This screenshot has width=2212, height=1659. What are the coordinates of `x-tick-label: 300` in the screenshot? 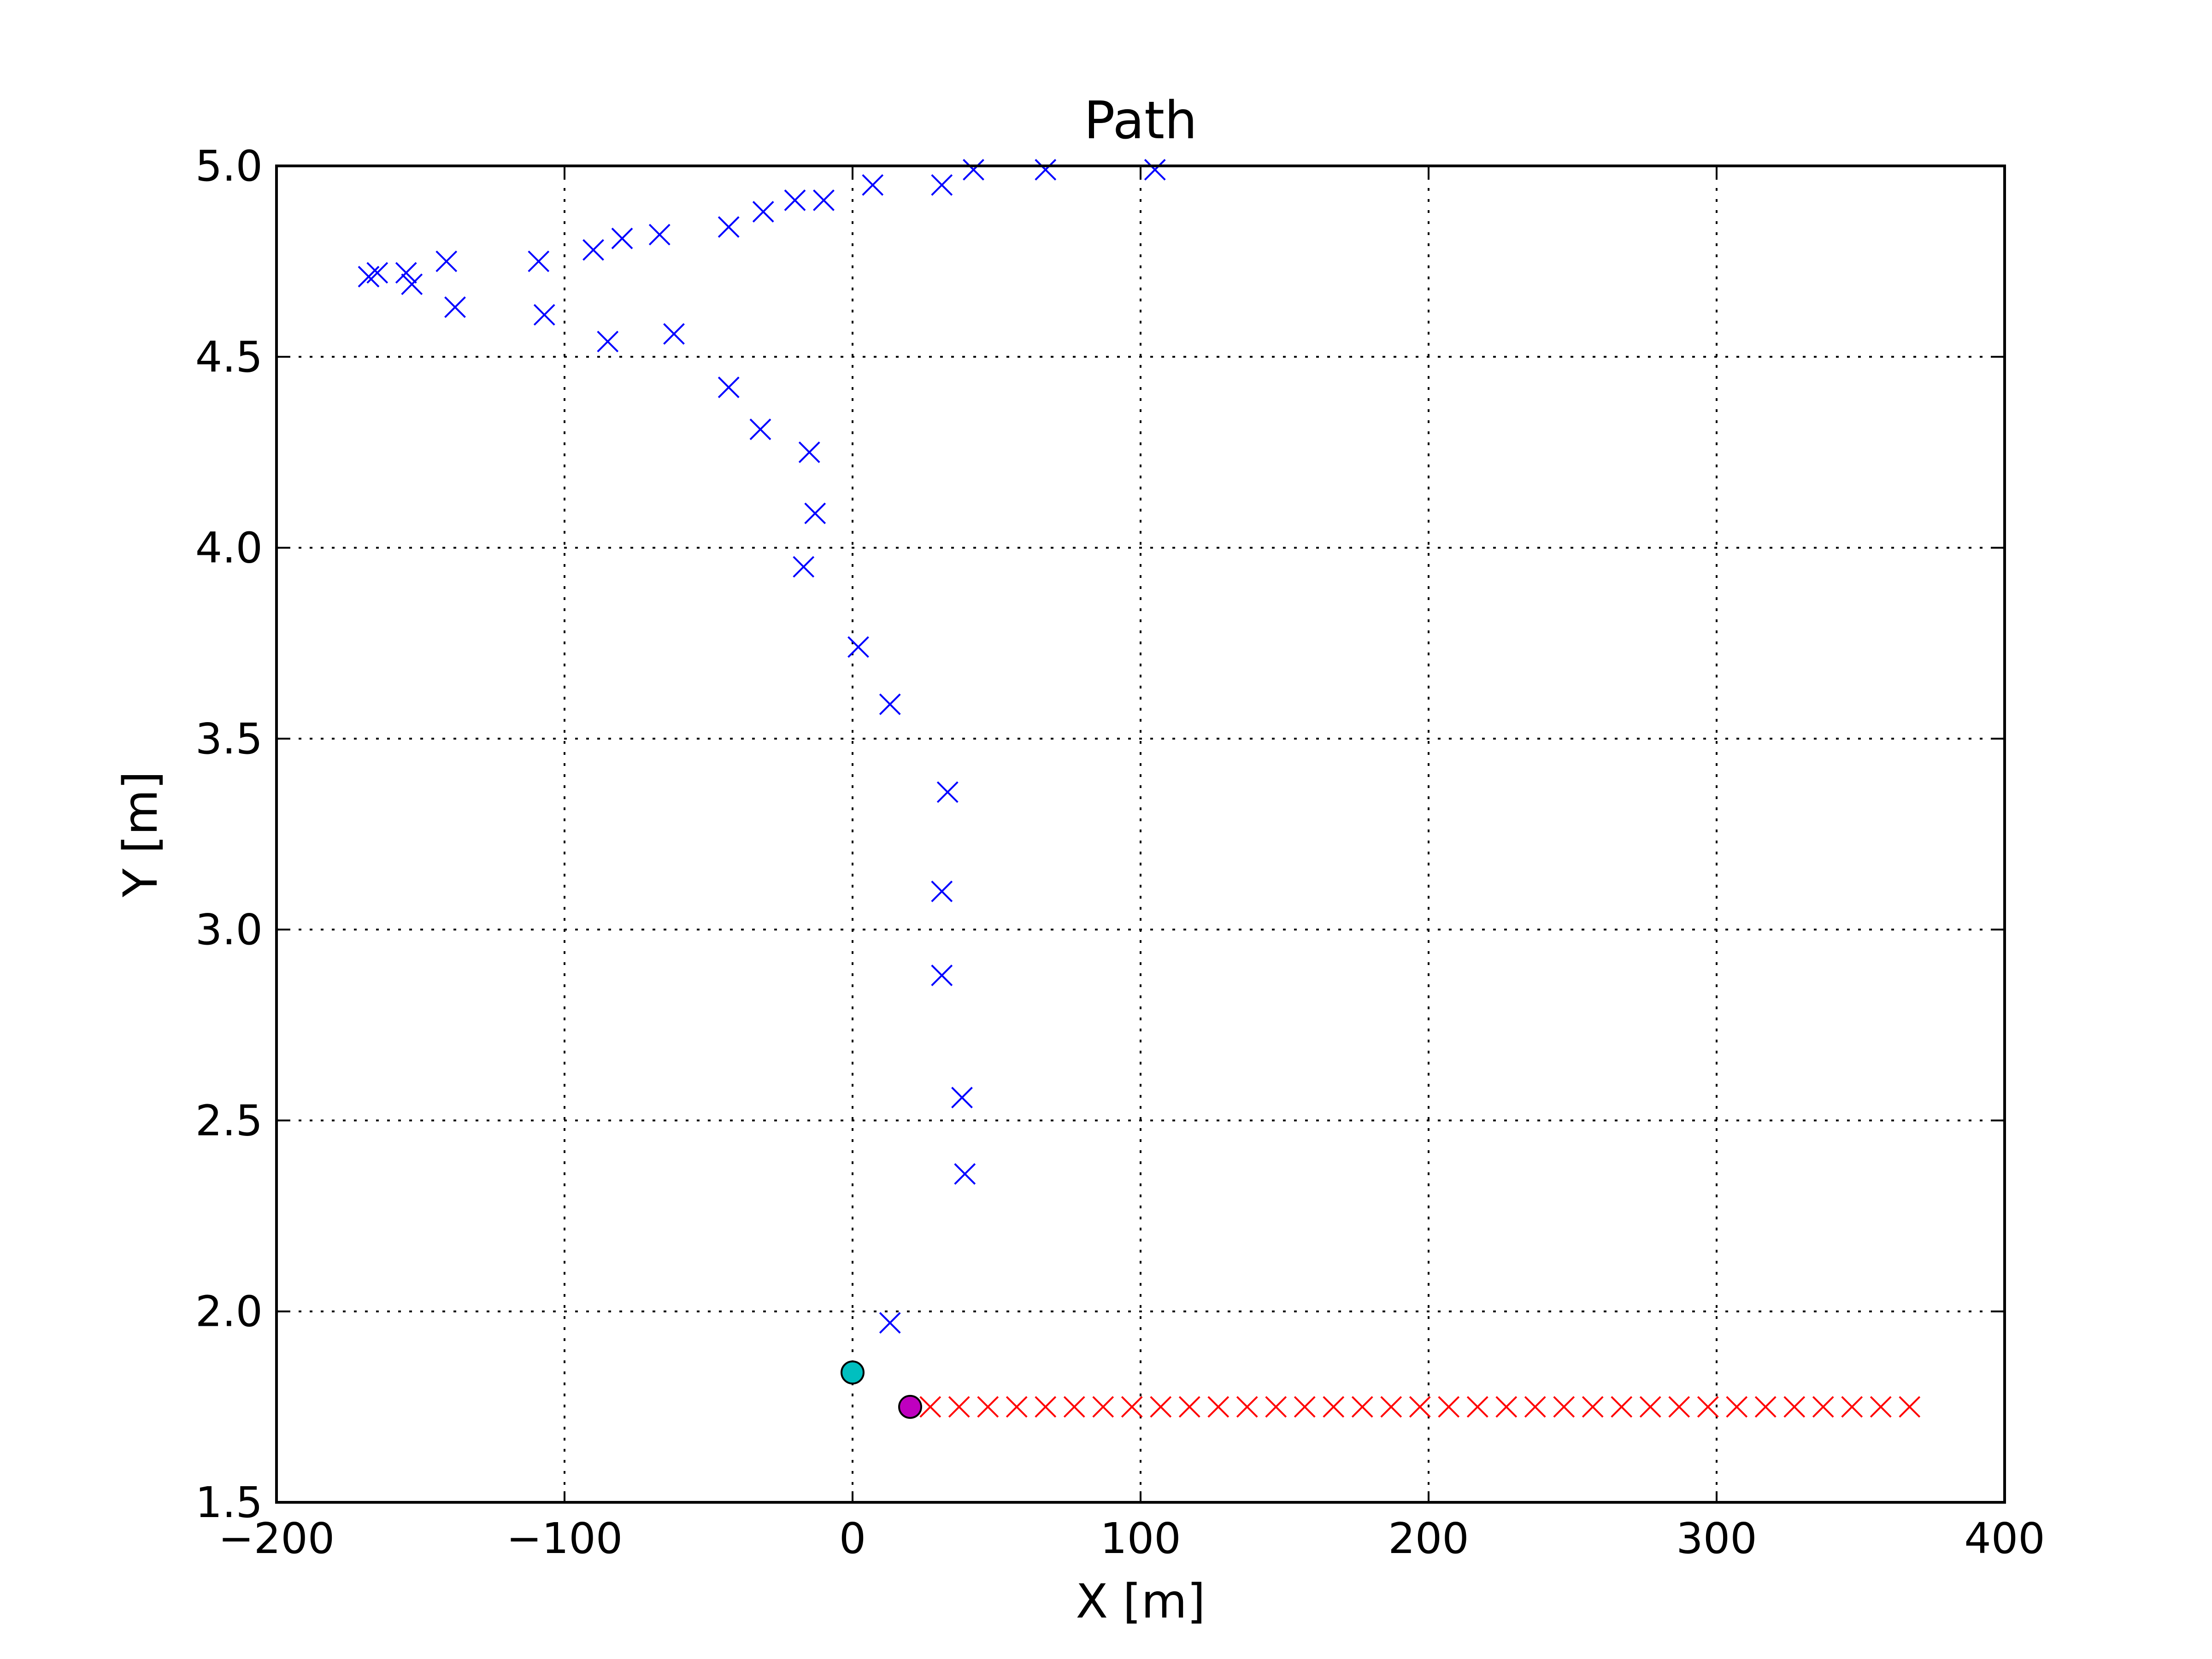 It's located at (1716, 1538).